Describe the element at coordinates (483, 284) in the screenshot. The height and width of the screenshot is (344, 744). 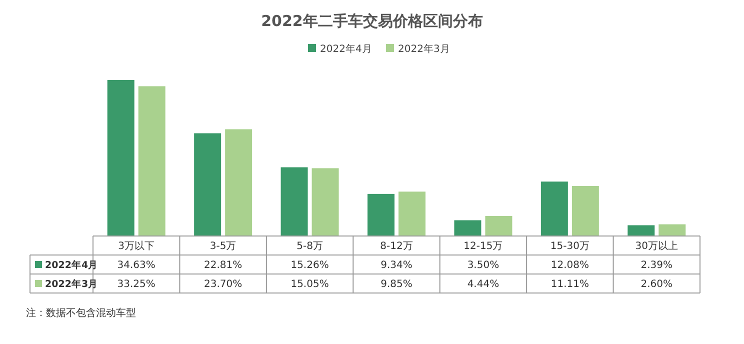
I see `data-label: 4.44%` at that location.